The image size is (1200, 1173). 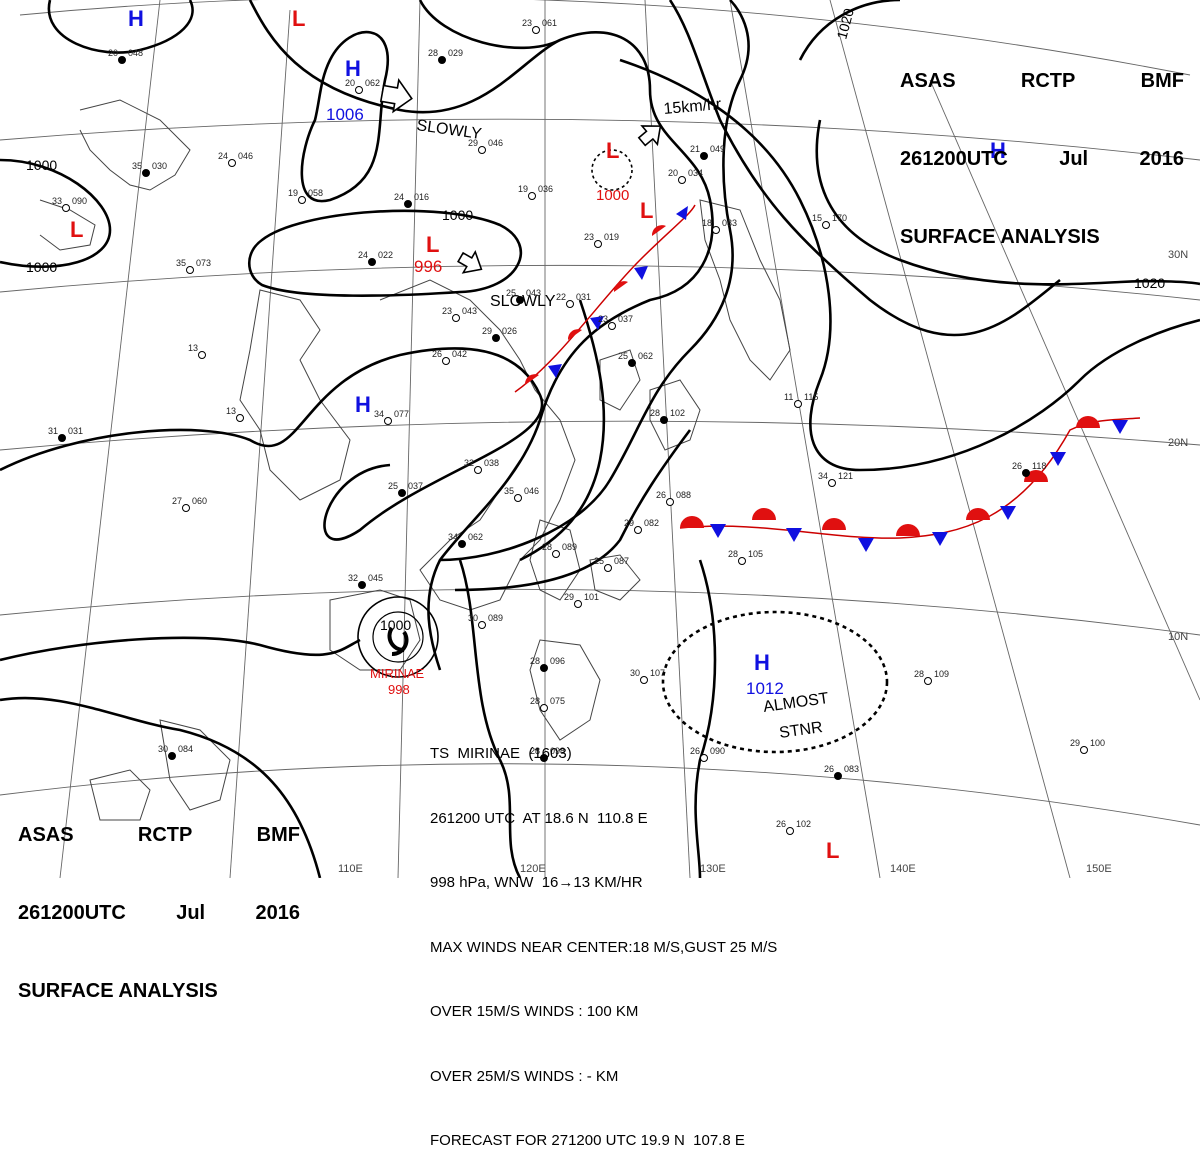 I want to click on station-temp: 26, so click(x=829, y=769).